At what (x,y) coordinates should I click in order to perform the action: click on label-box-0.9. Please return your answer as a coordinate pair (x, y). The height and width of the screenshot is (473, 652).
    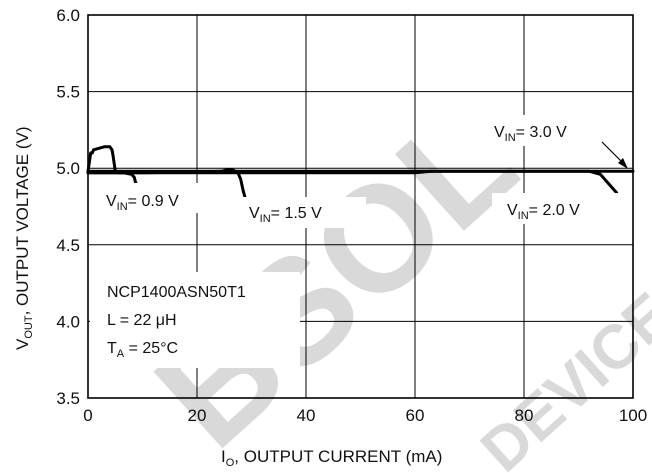
    Looking at the image, I should click on (156, 198).